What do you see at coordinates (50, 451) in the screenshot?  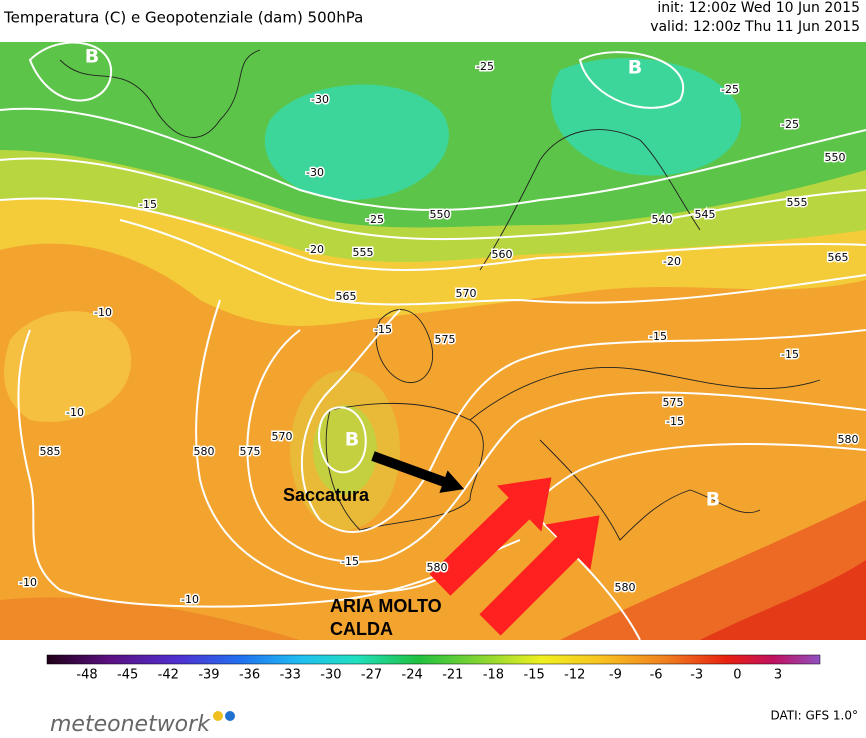 I see `contour-label: 585` at bounding box center [50, 451].